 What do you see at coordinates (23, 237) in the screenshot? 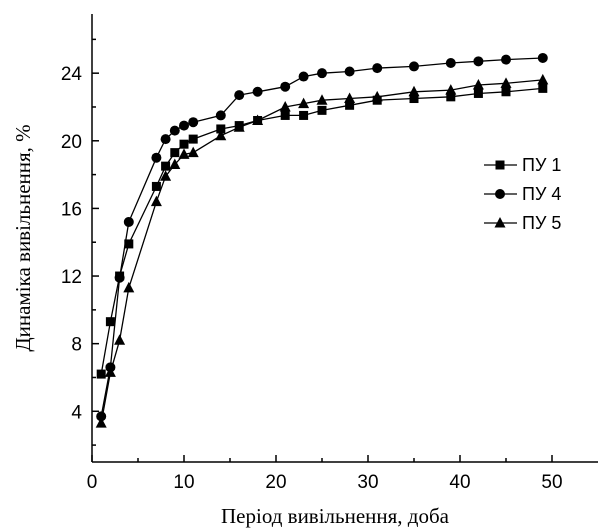
I see `y-axis-title: Динаміка вивільнення, %` at bounding box center [23, 237].